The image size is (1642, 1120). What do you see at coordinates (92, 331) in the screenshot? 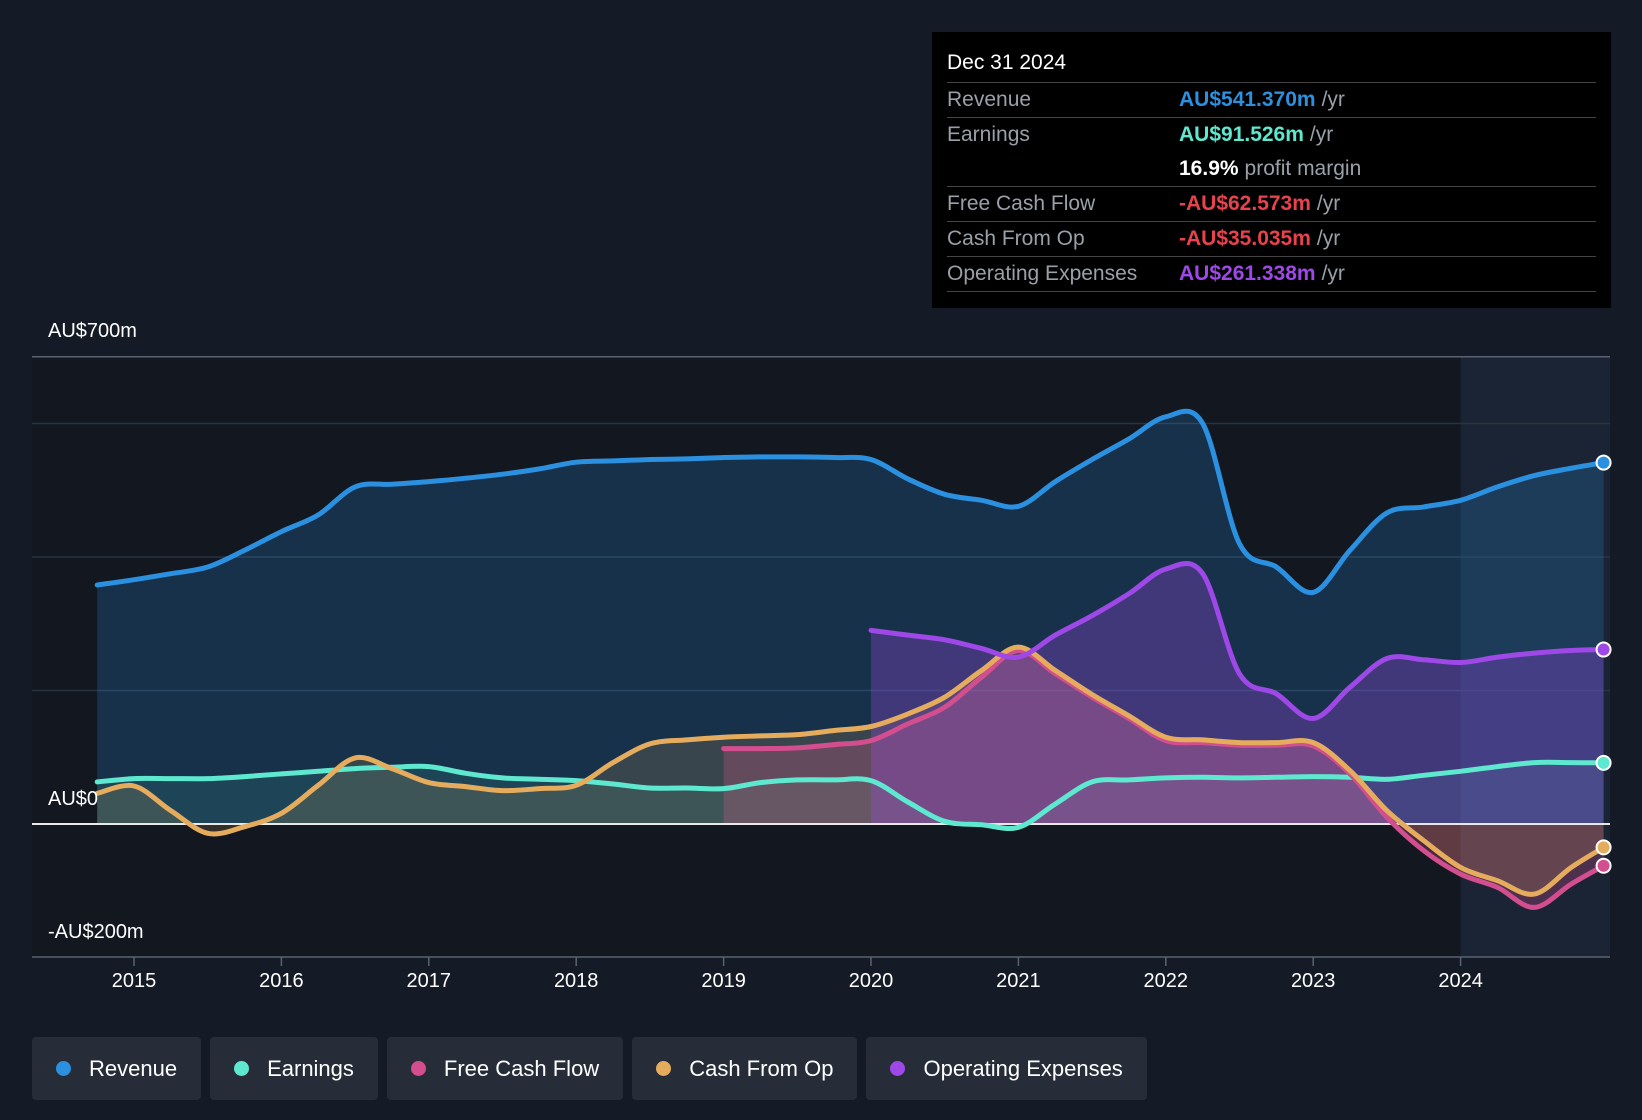
I see `y-tick-label-top: AU$700m` at bounding box center [92, 331].